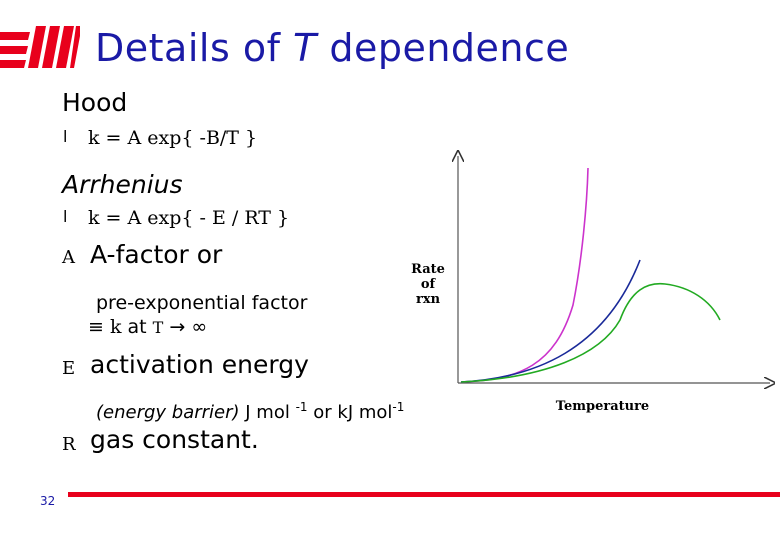 Image resolution: width=780 pixels, height=540 pixels. Describe the element at coordinates (69, 368) in the screenshot. I see `e-symbol: E` at that location.